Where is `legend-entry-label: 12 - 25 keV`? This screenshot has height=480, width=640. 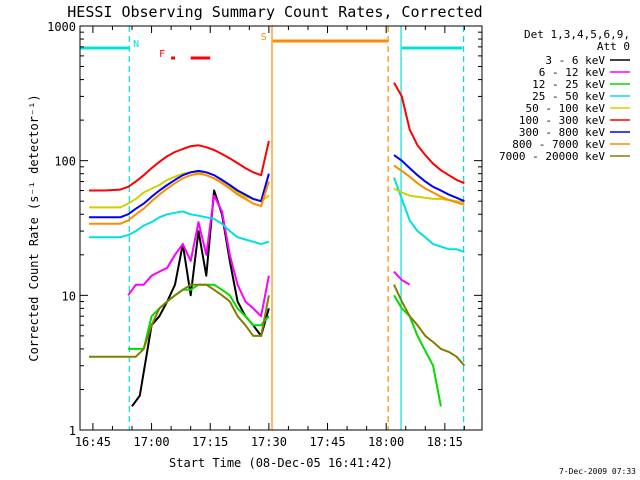
legend-entry-label: 12 - 25 keV is located at coordinates (568, 84).